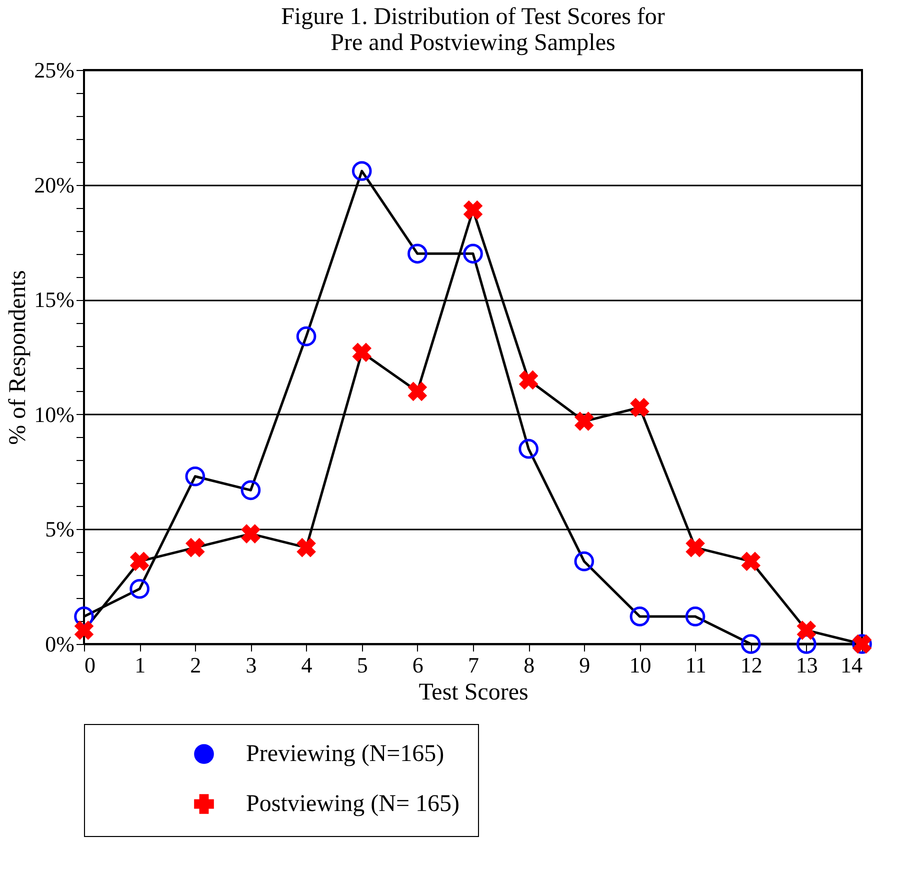  I want to click on x-tick-label: 13, so click(807, 665).